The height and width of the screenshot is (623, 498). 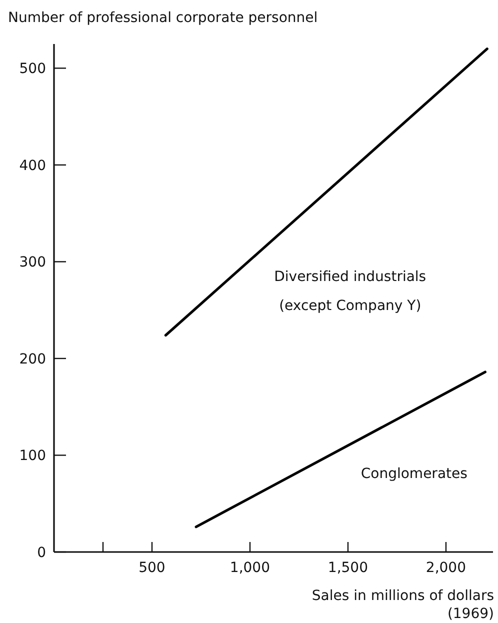 What do you see at coordinates (41, 552) in the screenshot?
I see `y-tick-label: 0` at bounding box center [41, 552].